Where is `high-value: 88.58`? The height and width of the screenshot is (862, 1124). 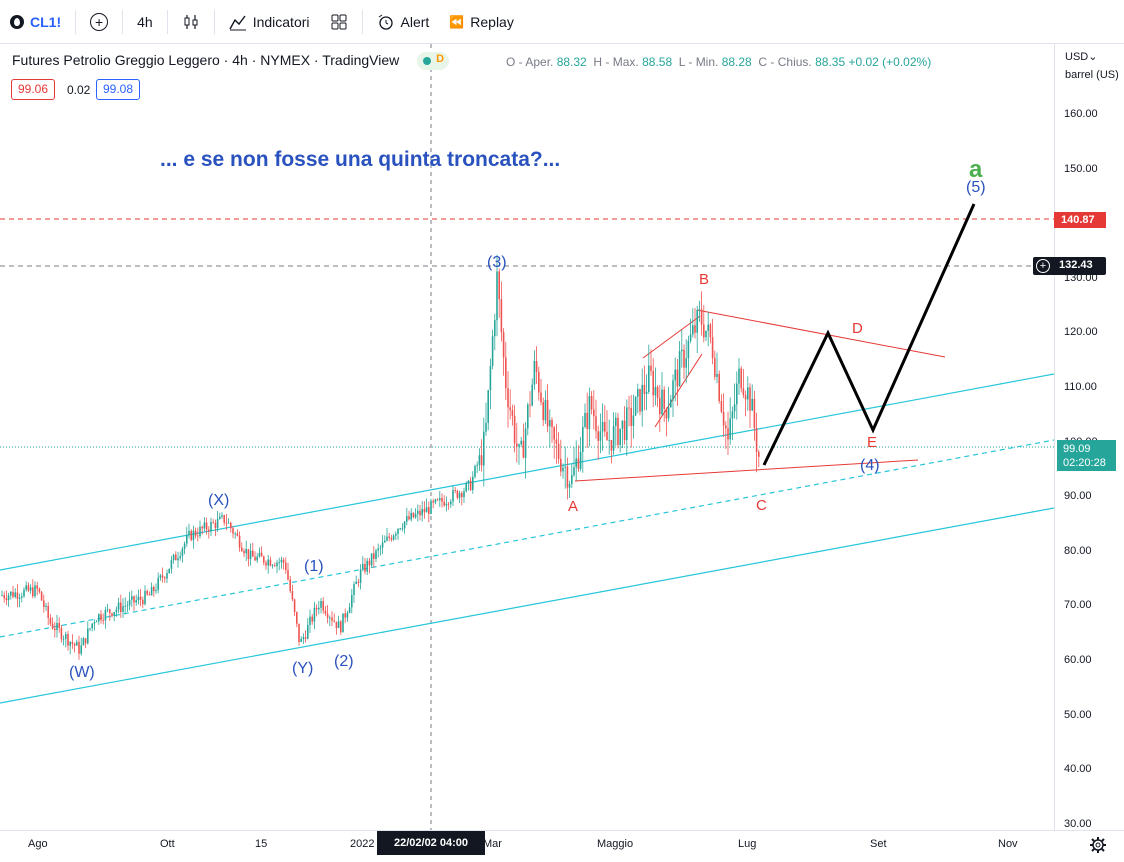 high-value: 88.58 is located at coordinates (657, 62).